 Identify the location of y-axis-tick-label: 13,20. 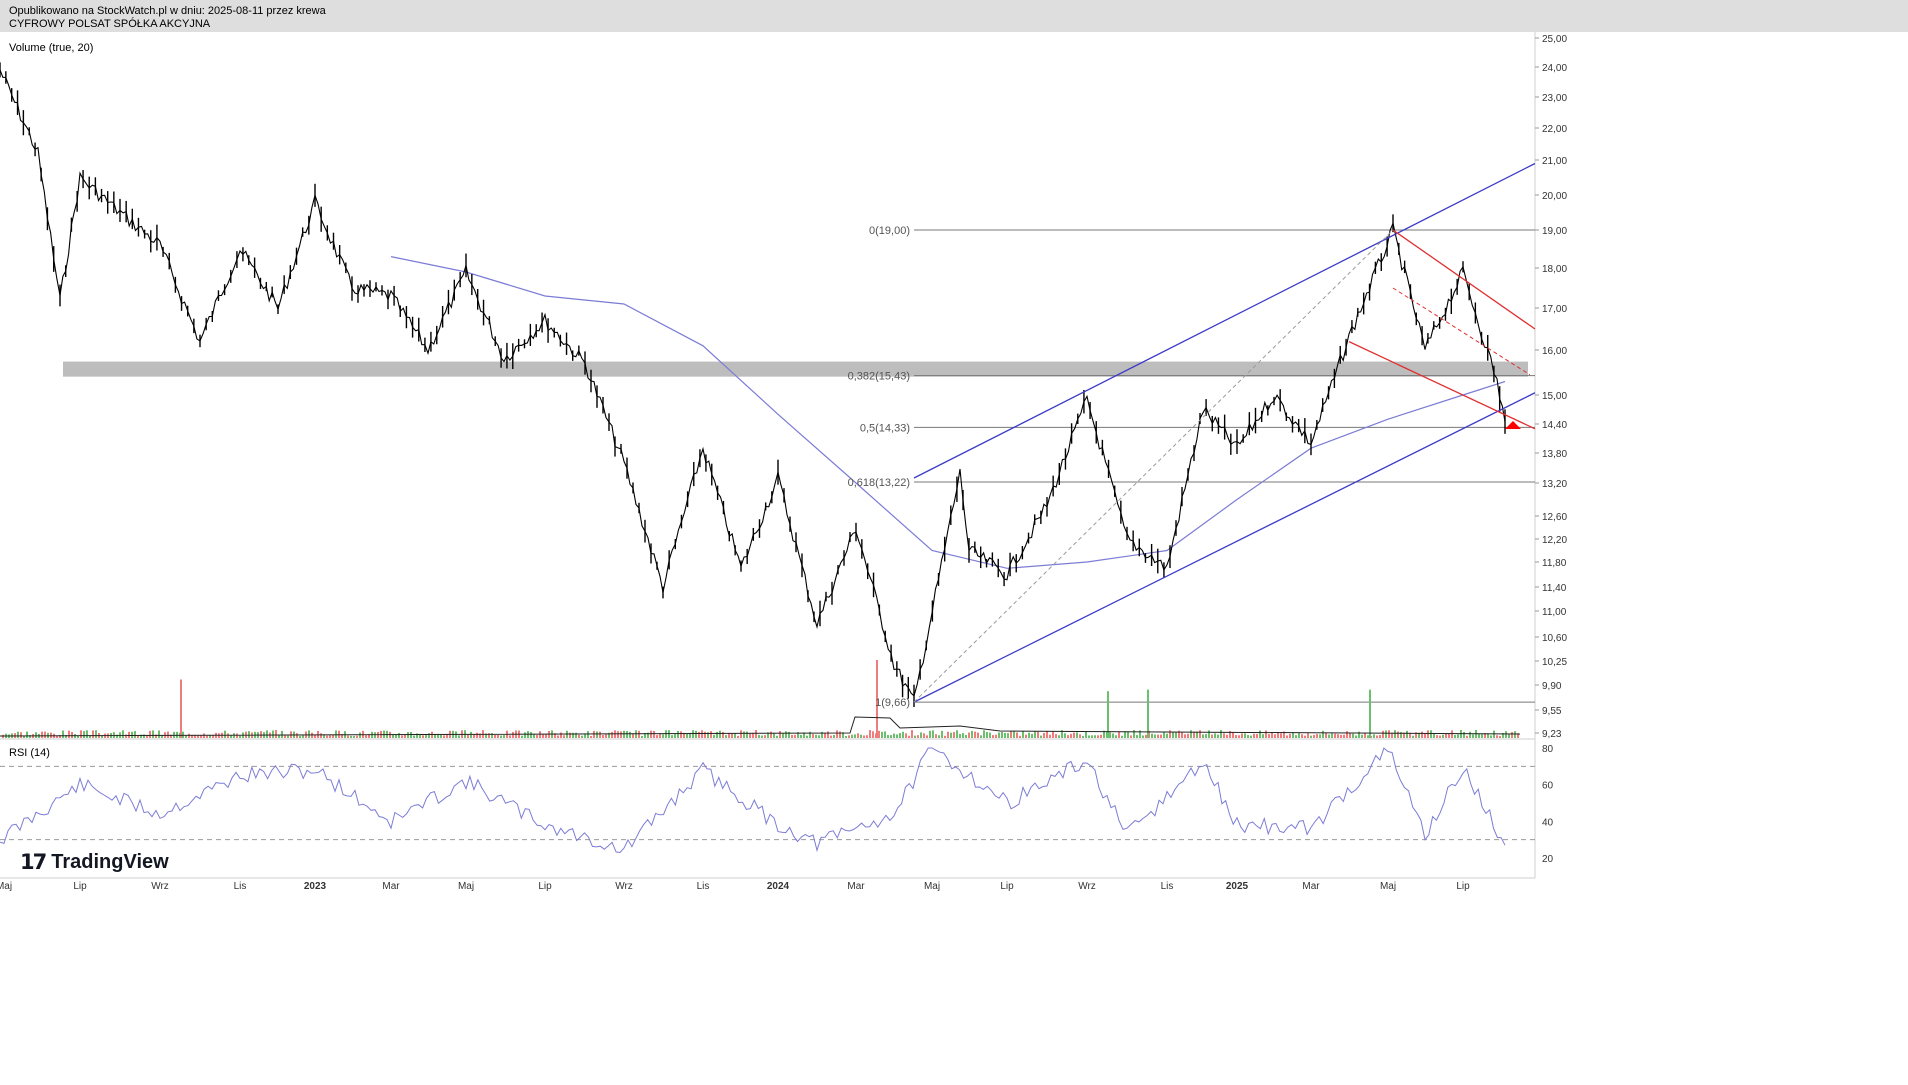
(1554, 484).